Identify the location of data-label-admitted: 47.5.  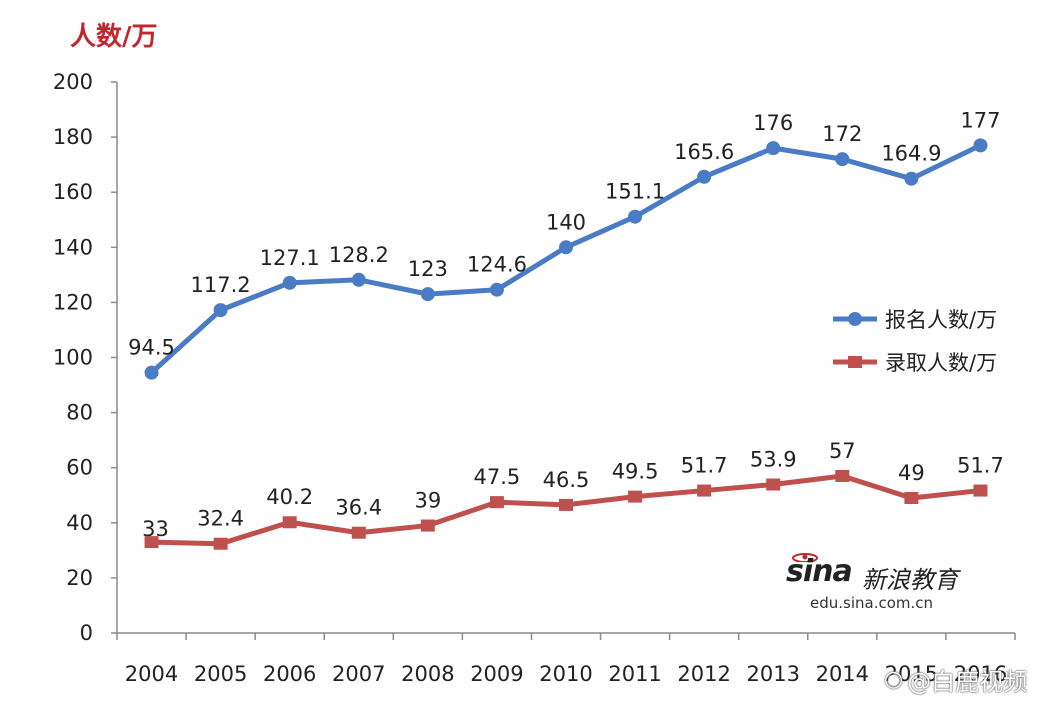
(497, 477).